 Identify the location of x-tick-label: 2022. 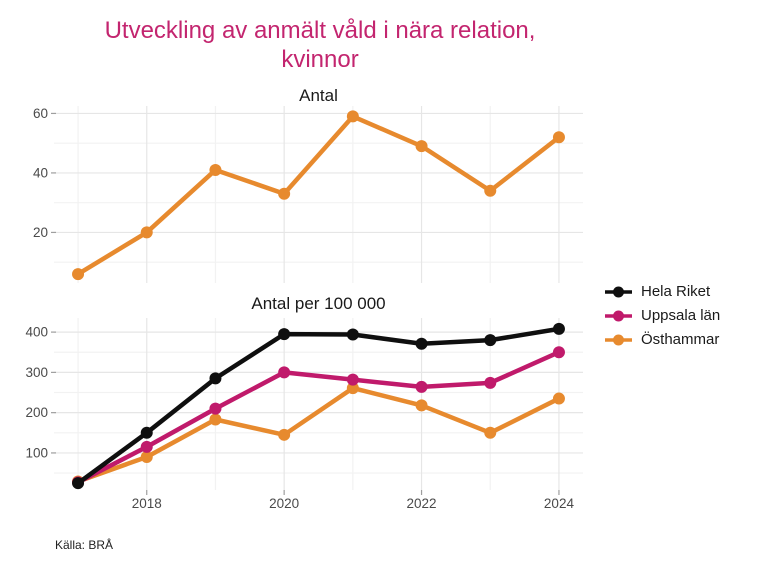
(422, 503).